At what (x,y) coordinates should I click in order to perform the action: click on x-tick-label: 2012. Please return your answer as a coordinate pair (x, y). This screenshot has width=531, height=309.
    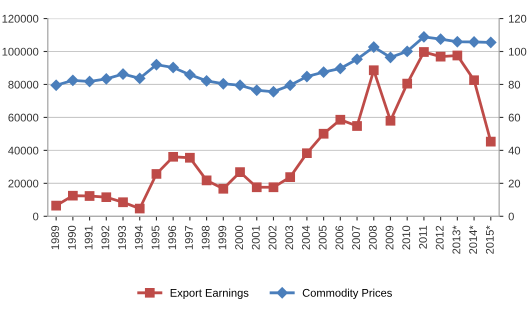
    Looking at the image, I should click on (440, 238).